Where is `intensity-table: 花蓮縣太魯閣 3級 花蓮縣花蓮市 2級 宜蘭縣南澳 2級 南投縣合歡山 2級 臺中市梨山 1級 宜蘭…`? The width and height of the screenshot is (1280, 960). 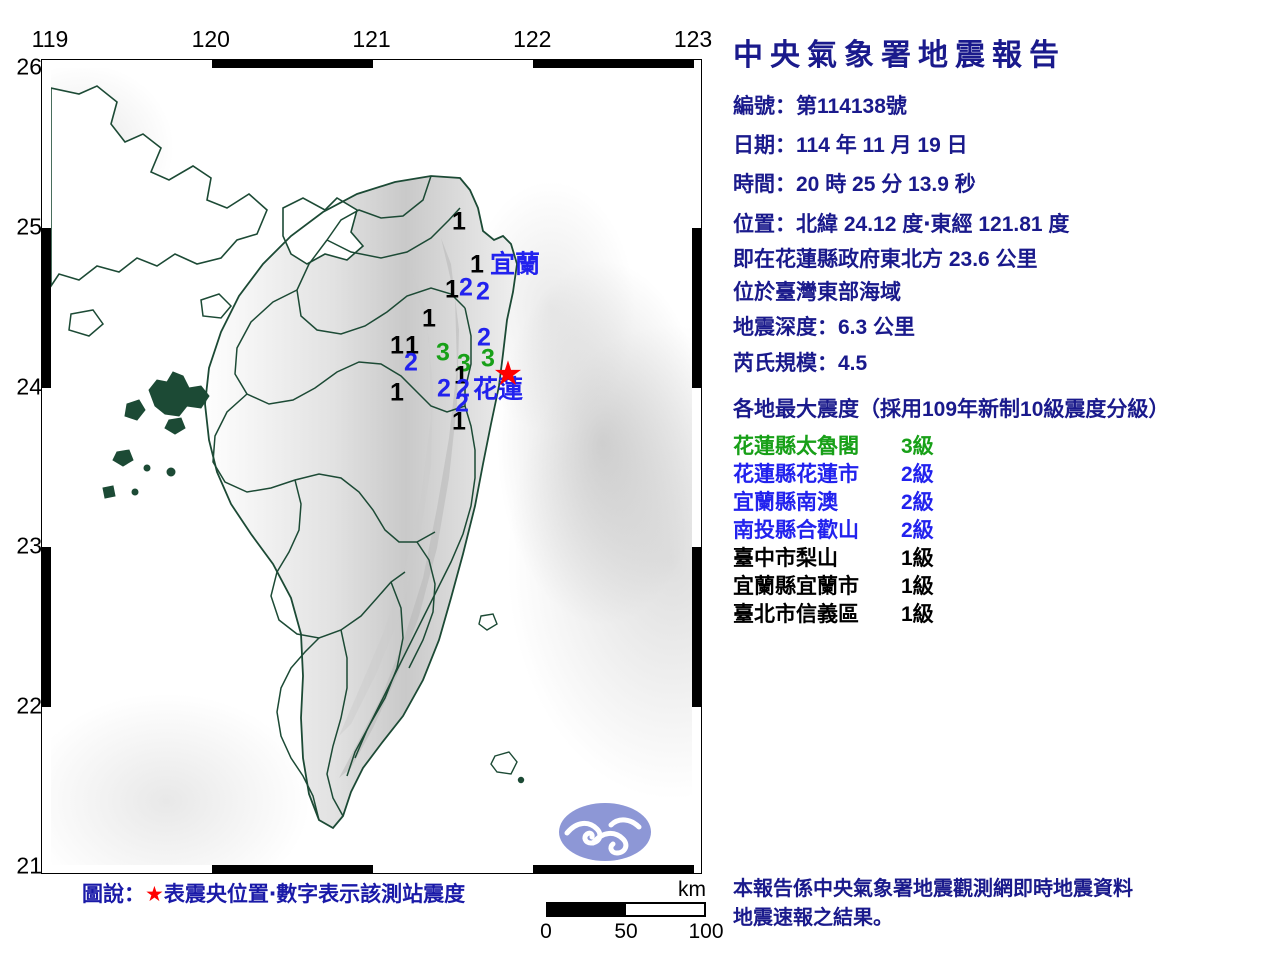
intensity-table: 花蓮縣太魯閣 3級 花蓮縣花蓮市 2級 宜蘭縣南澳 2級 南投縣合歡山 2級 臺中市梨山 1級 宜蘭… is located at coordinates (943, 528).